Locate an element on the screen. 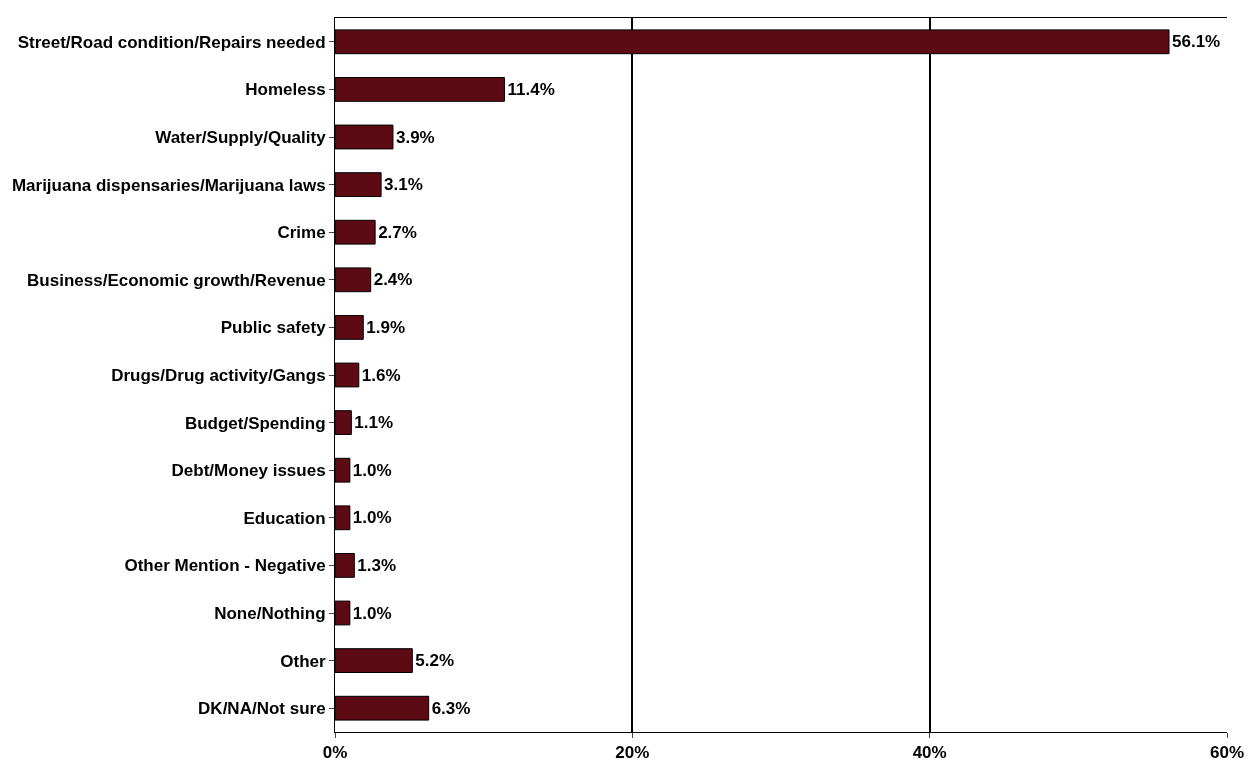 This screenshot has width=1257, height=774. y-tick-label: Water/Supply/Quality is located at coordinates (241, 137).